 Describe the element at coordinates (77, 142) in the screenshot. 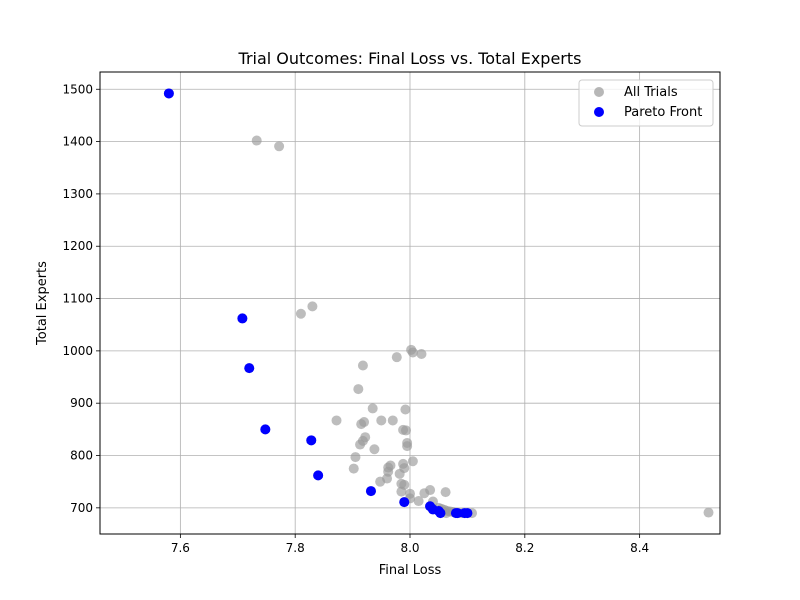

I see `y-tick-label: 1400` at that location.